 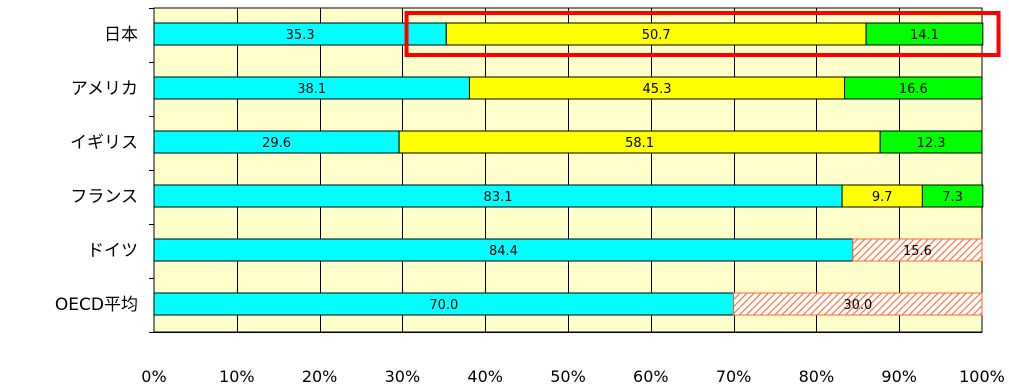 I want to click on bar-value-label: 12.3, so click(x=931, y=143).